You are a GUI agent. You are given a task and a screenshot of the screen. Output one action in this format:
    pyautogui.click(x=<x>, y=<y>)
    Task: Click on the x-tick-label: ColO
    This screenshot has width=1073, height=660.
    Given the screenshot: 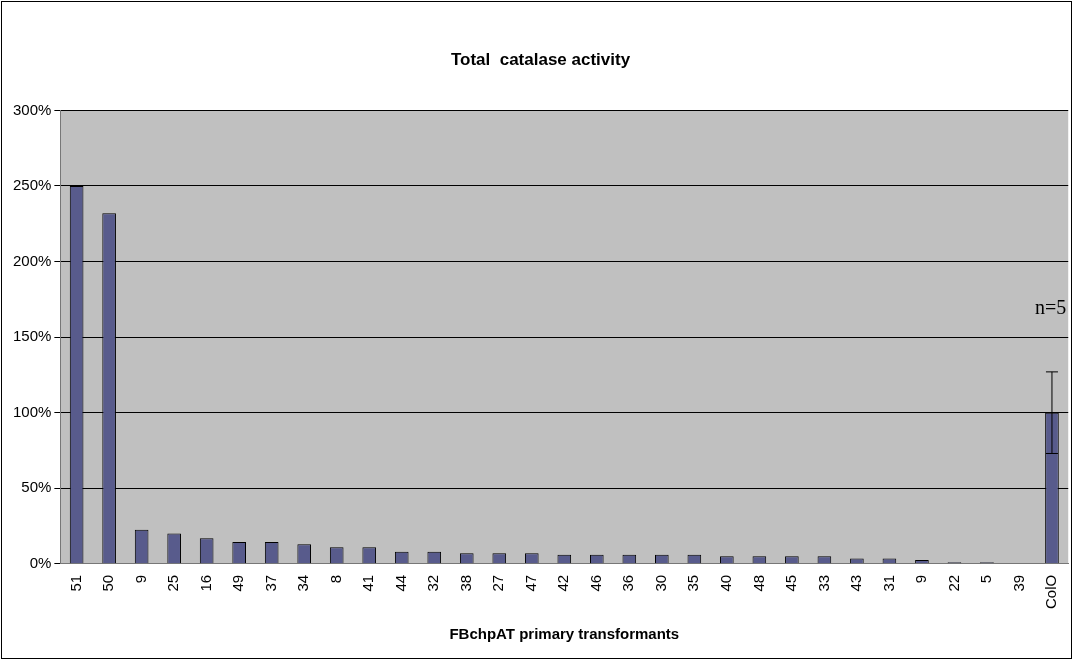 What is the action you would take?
    pyautogui.click(x=1051, y=592)
    